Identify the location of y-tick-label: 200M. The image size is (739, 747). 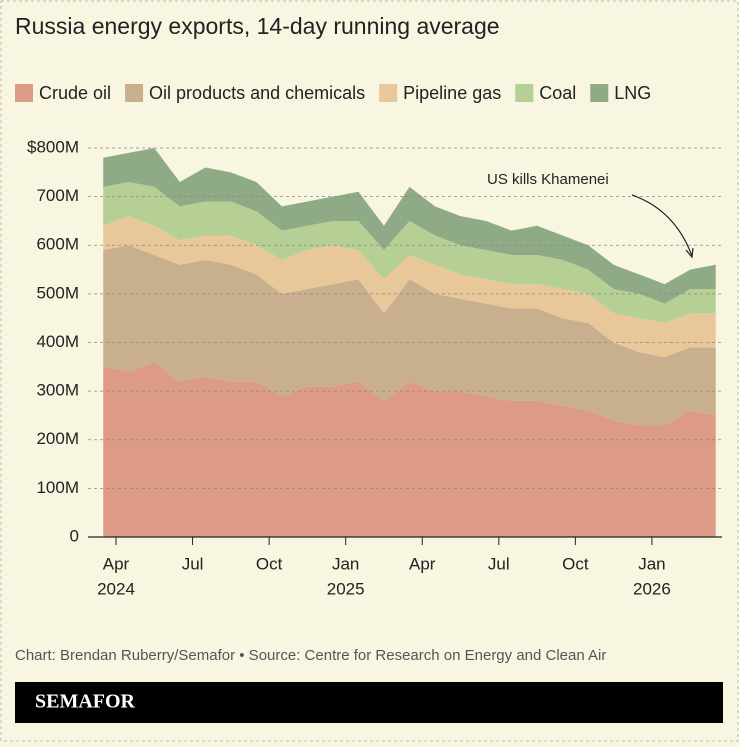
(57, 438).